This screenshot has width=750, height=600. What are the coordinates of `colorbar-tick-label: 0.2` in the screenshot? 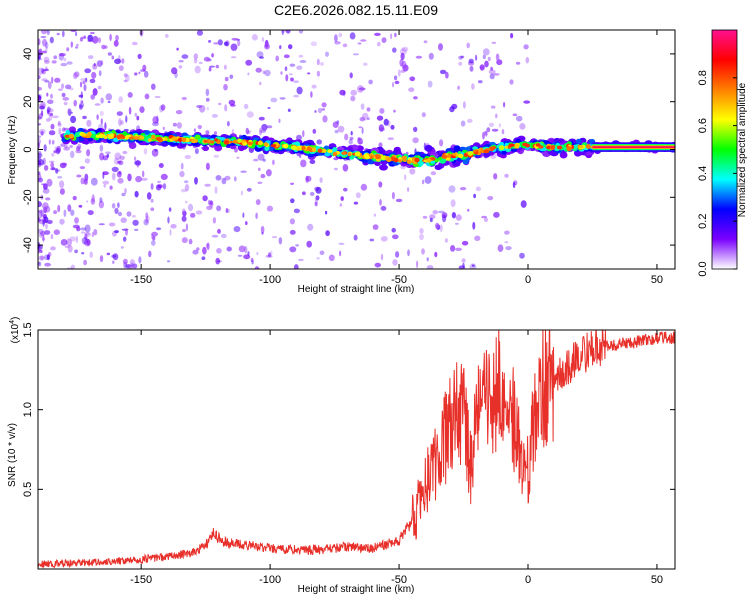 It's located at (703, 221).